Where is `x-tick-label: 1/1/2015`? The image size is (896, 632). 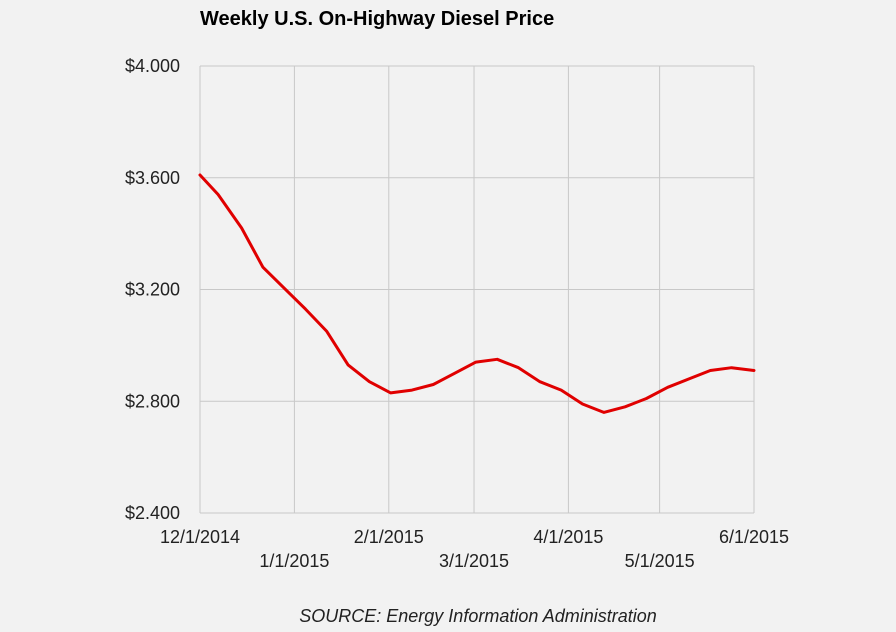
x-tick-label: 1/1/2015 is located at coordinates (294, 561).